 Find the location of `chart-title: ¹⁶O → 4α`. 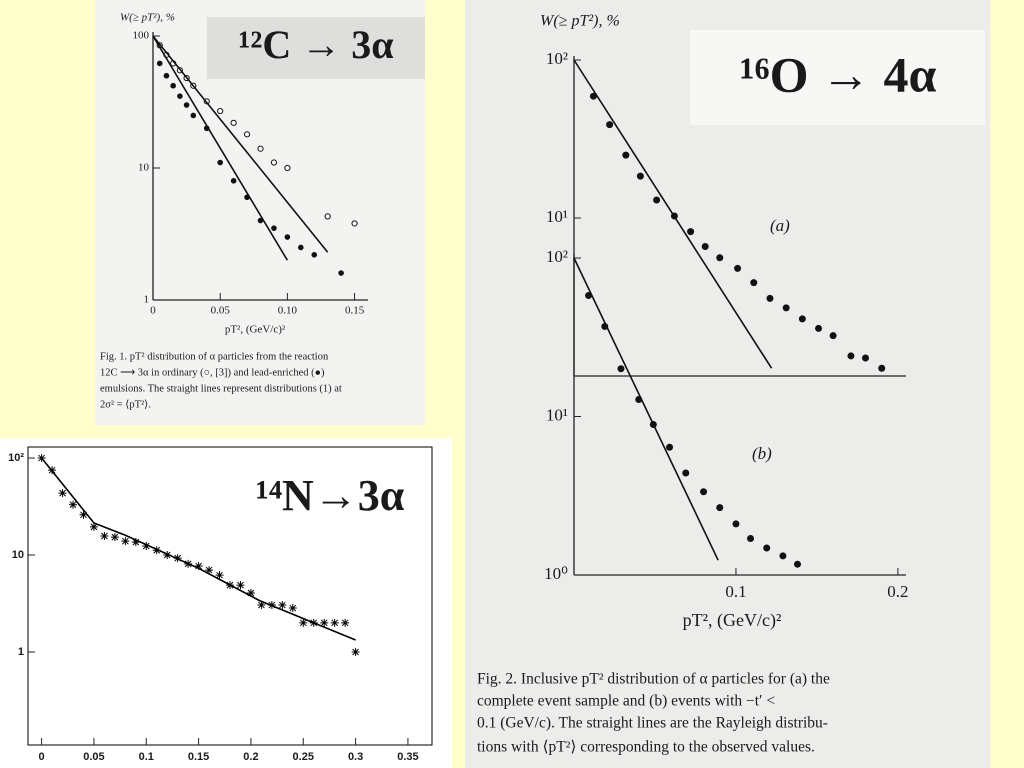

chart-title: ¹⁶O → 4α is located at coordinates (838, 74).